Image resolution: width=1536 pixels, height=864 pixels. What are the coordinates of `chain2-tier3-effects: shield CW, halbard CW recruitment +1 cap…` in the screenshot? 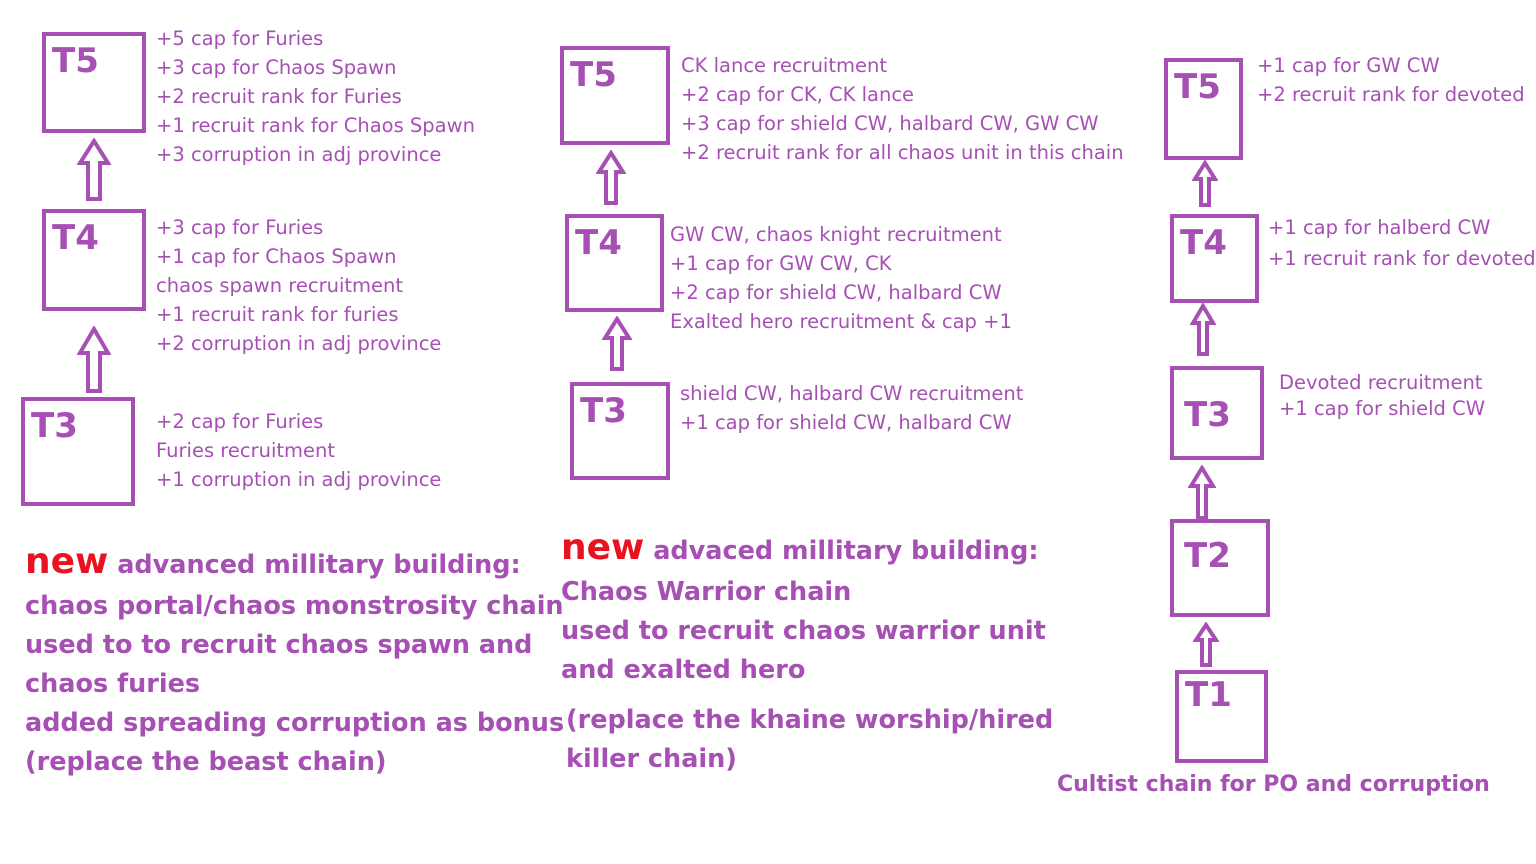 It's located at (851, 408).